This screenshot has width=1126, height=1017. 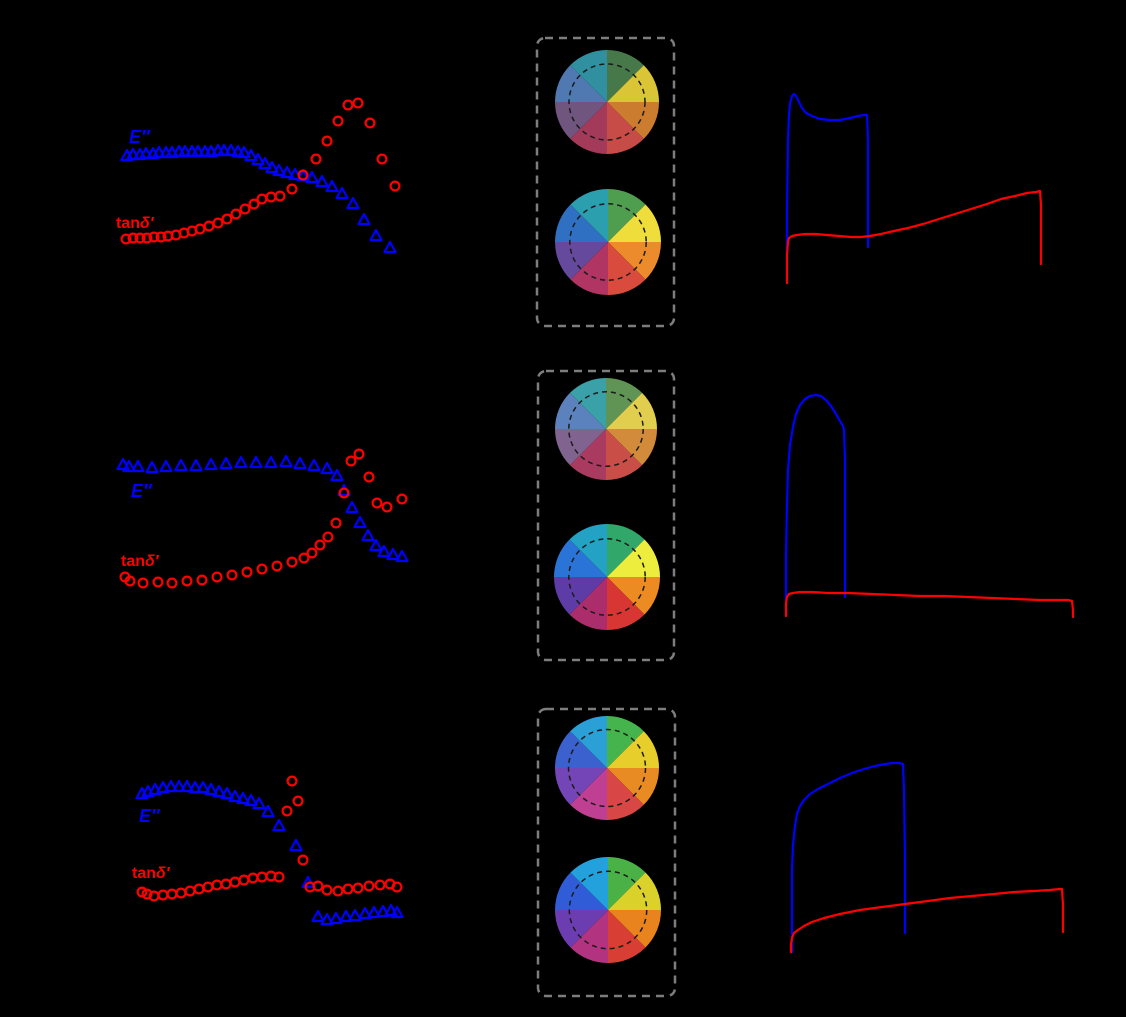 What do you see at coordinates (142, 491) in the screenshot?
I see `e-double-prime-label: E″` at bounding box center [142, 491].